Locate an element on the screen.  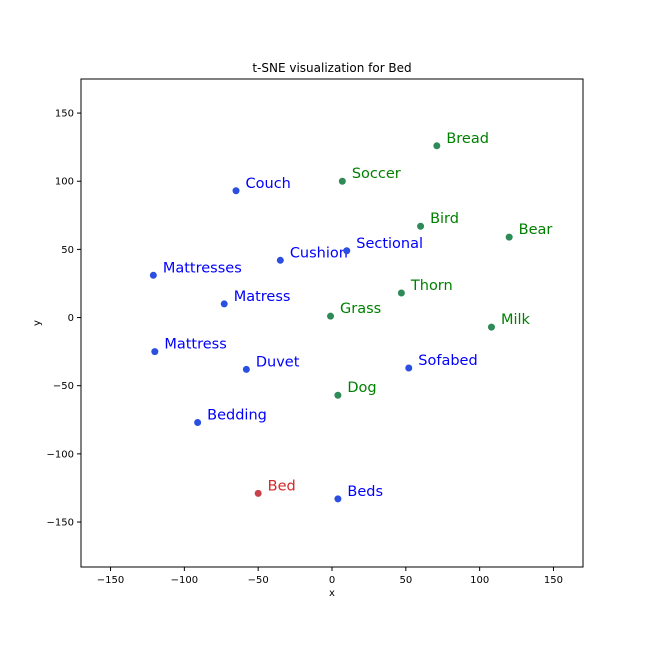
scatter-point-grass is located at coordinates (331, 316).